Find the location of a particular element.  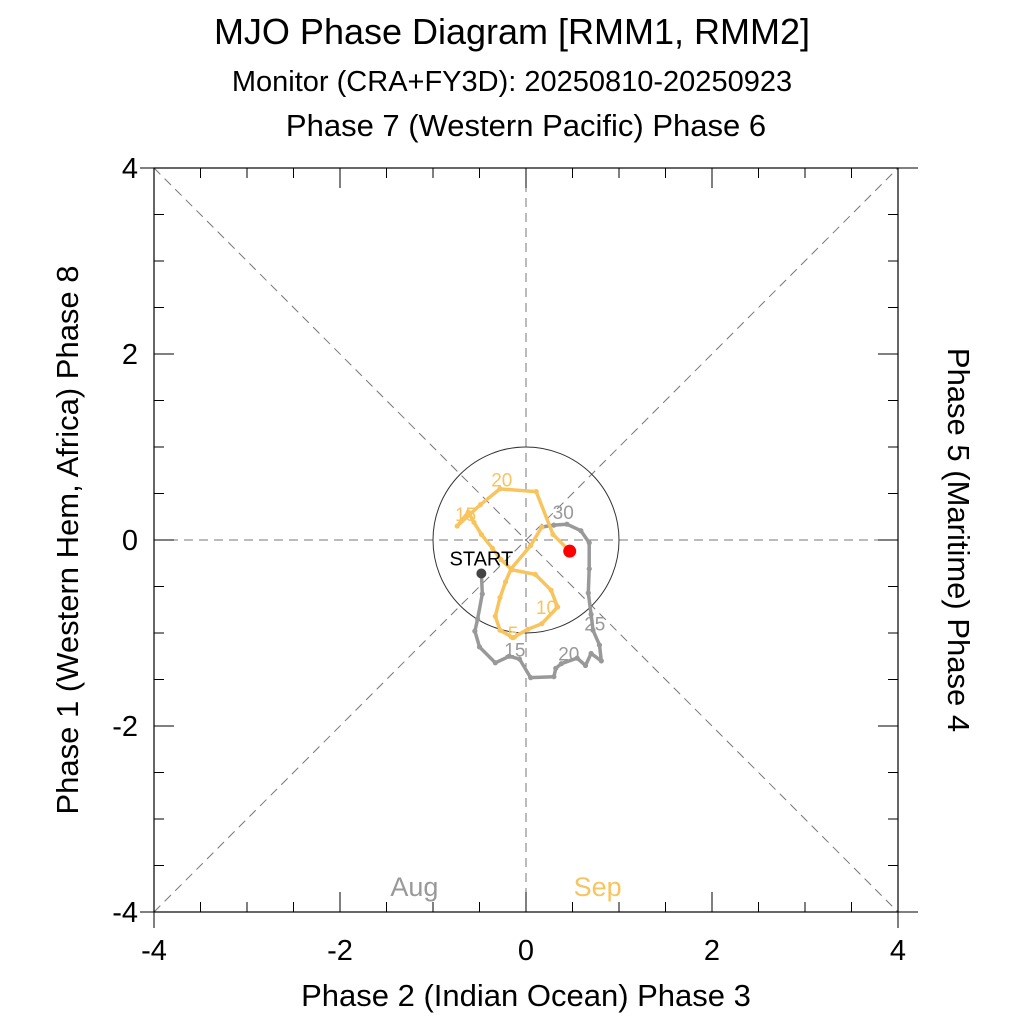

start-marker is located at coordinates (481, 573).